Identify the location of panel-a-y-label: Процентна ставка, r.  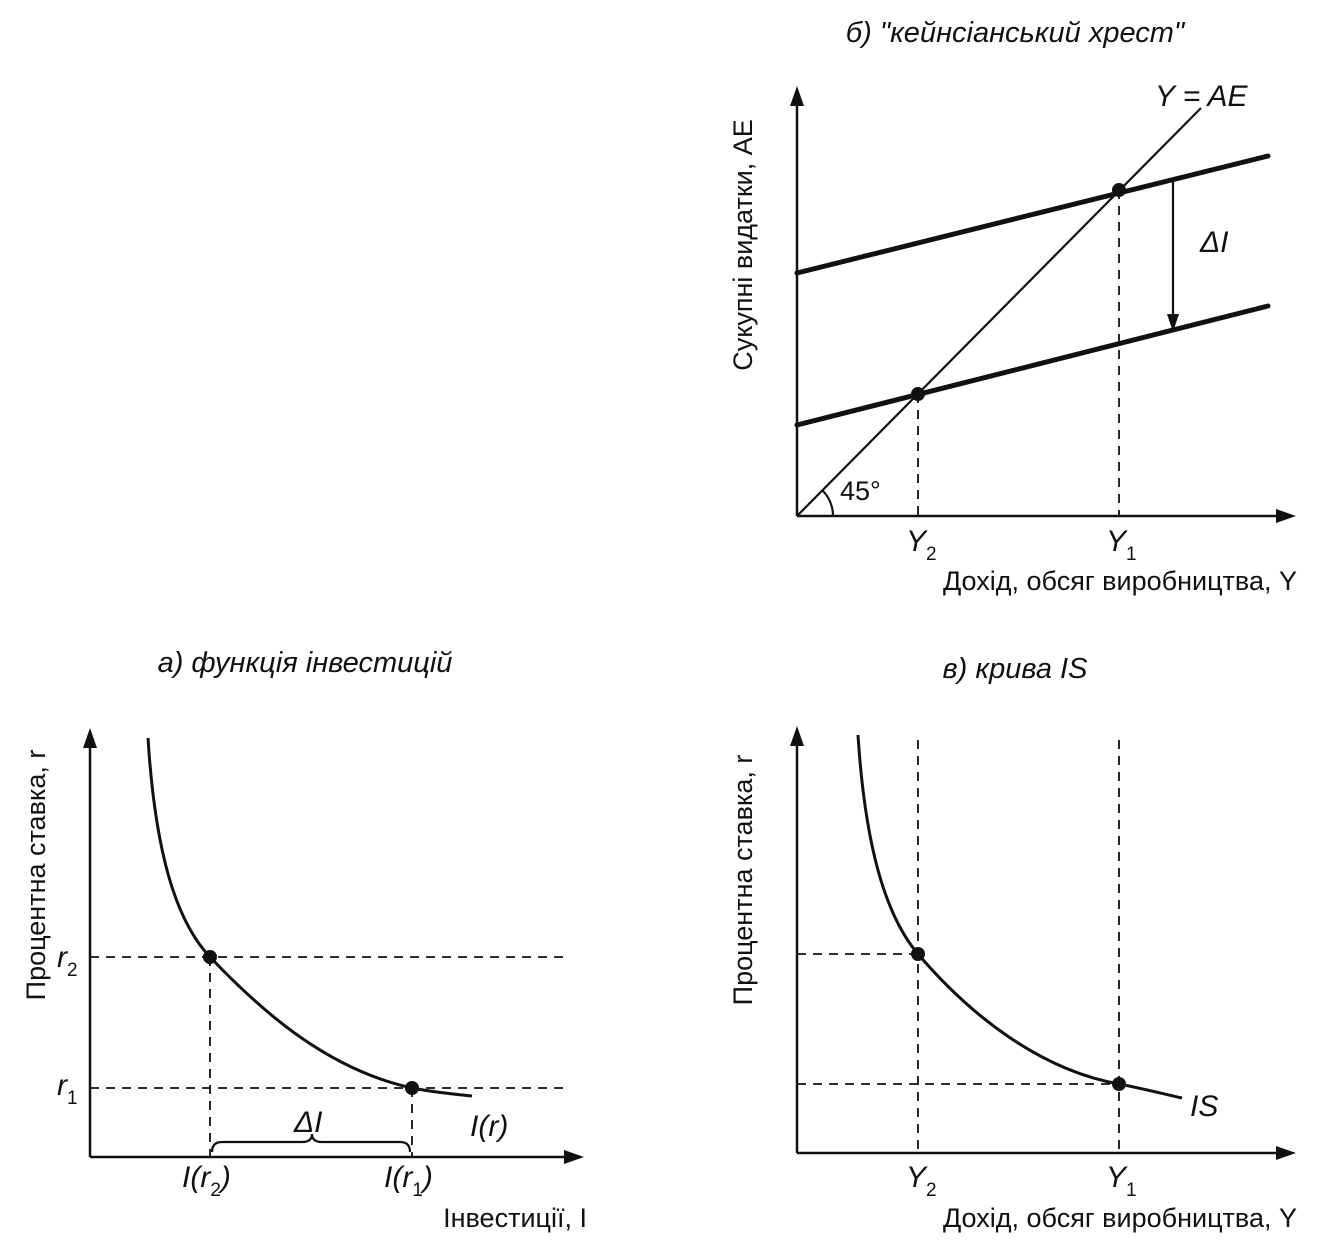
(36, 875).